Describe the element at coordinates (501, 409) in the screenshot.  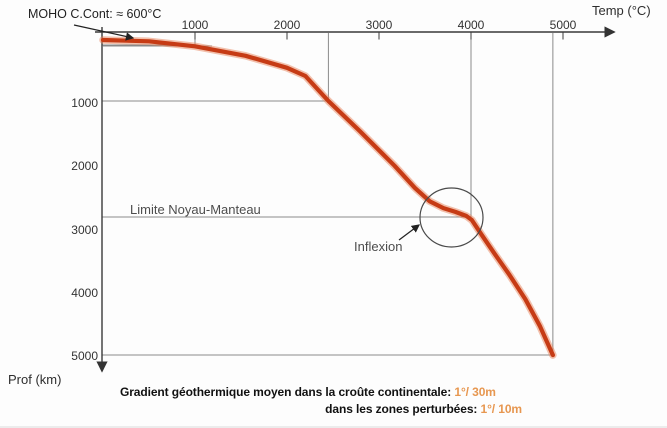
I see `caption-line2-value: 1°/ 10m` at that location.